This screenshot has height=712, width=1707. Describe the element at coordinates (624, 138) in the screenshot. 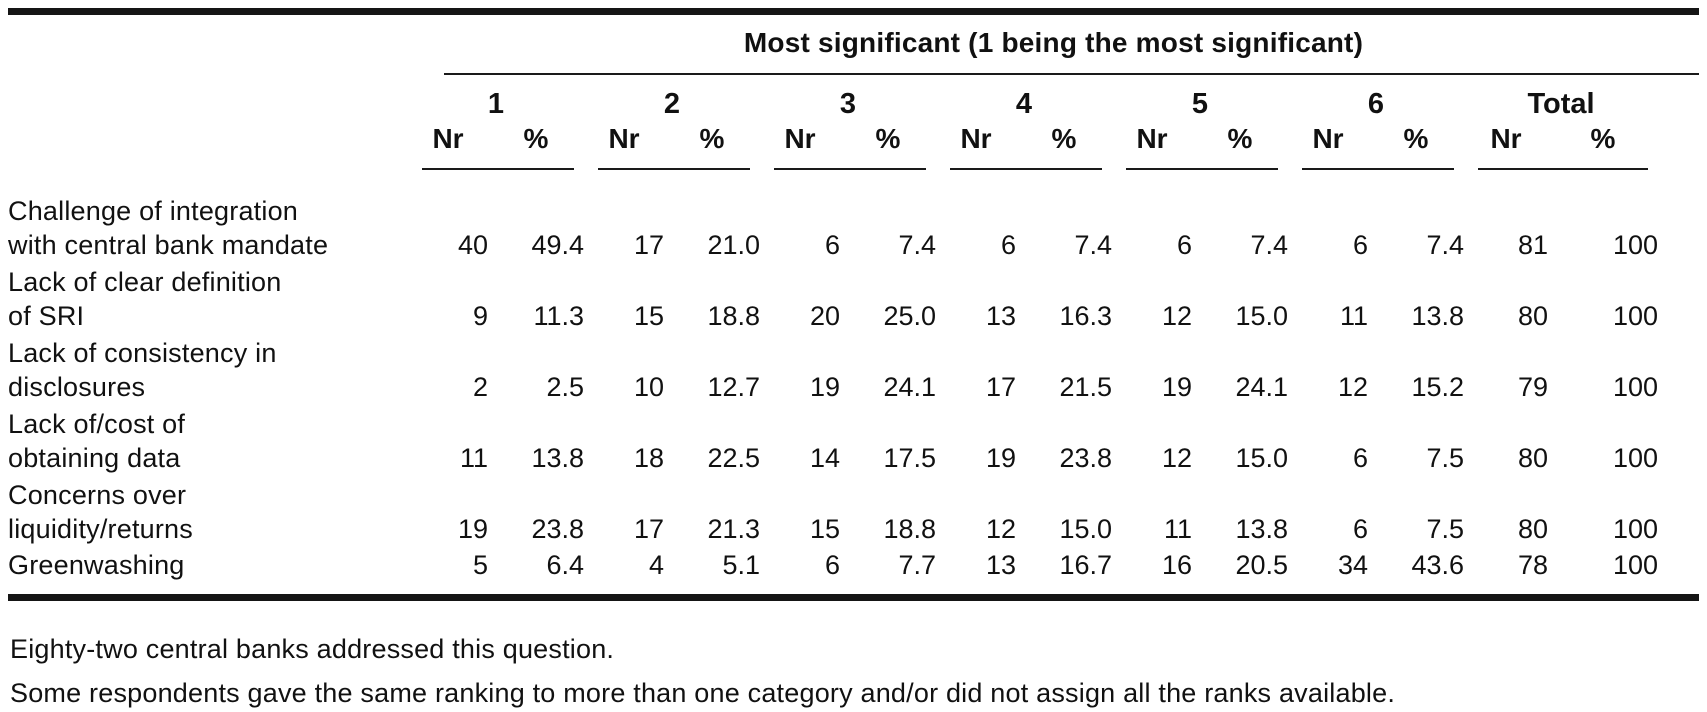

I see `subheader-nr-2: Nr` at that location.